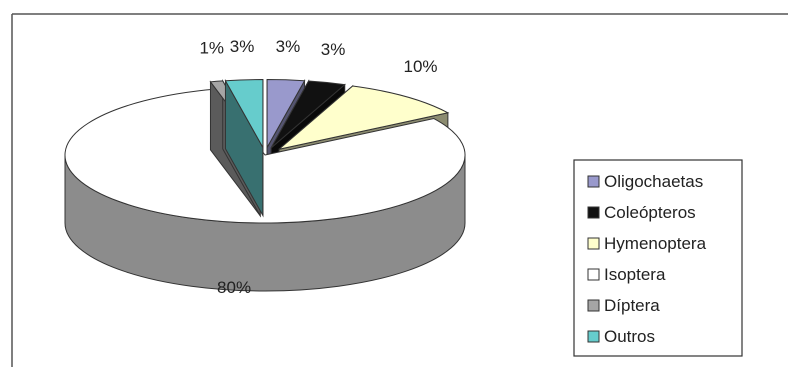 The width and height of the screenshot is (788, 367). Describe the element at coordinates (629, 336) in the screenshot. I see `legend-label-outros: Outros` at that location.